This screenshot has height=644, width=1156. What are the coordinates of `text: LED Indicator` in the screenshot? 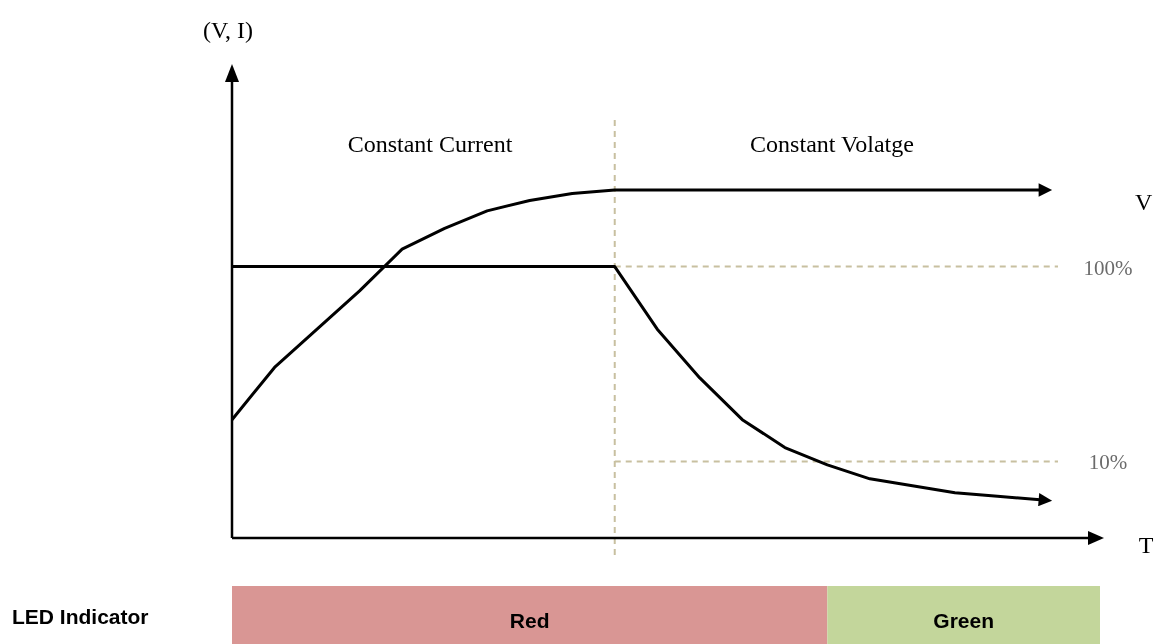 It's located at (80, 616).